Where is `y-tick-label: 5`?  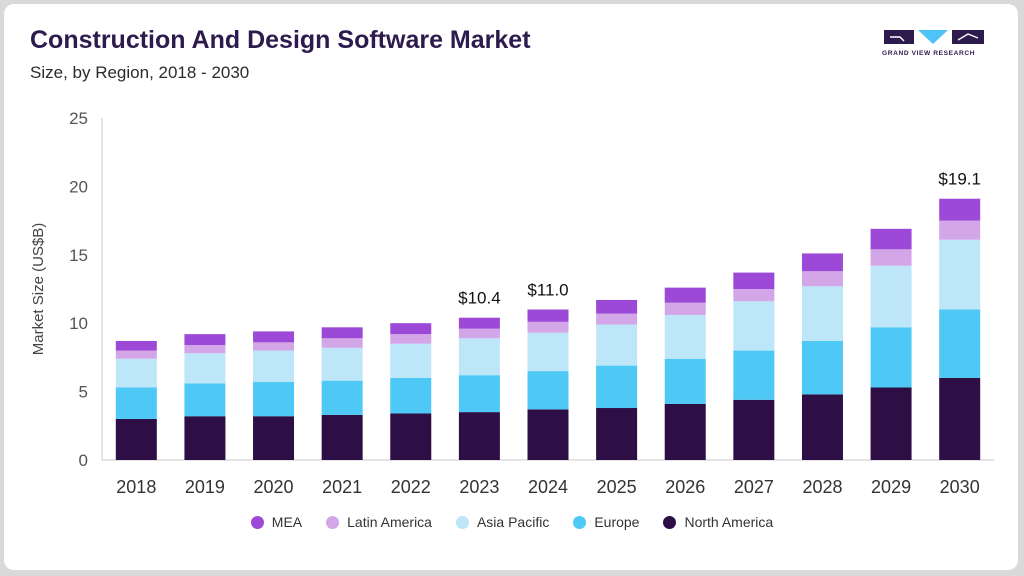 y-tick-label: 5 is located at coordinates (83, 392).